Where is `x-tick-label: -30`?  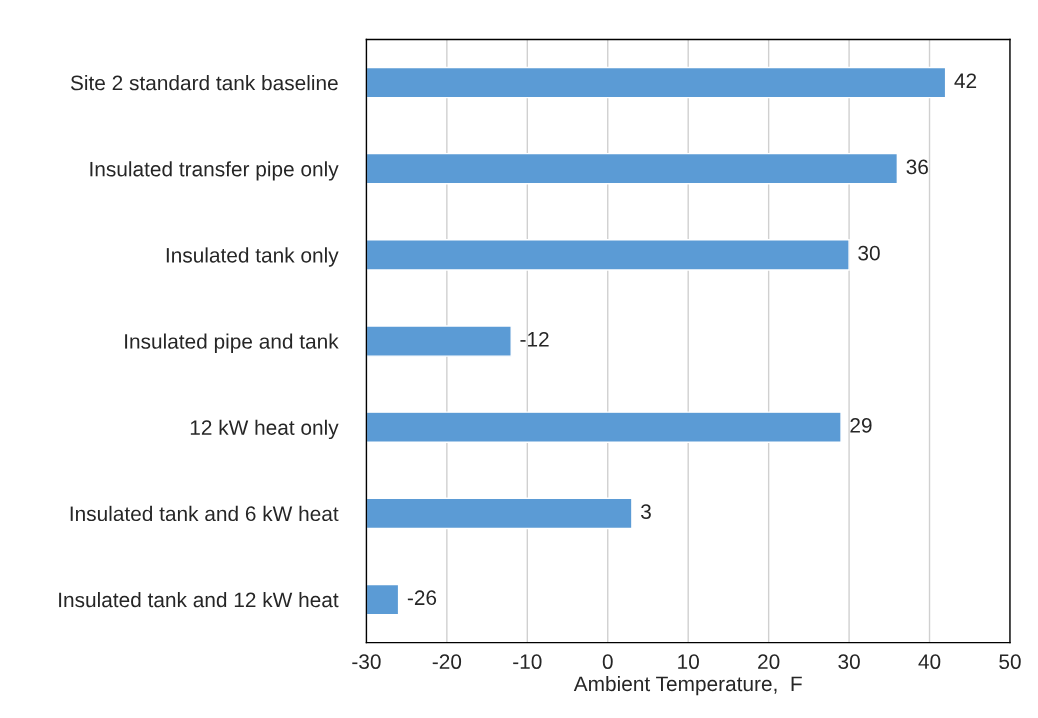 x-tick-label: -30 is located at coordinates (366, 662).